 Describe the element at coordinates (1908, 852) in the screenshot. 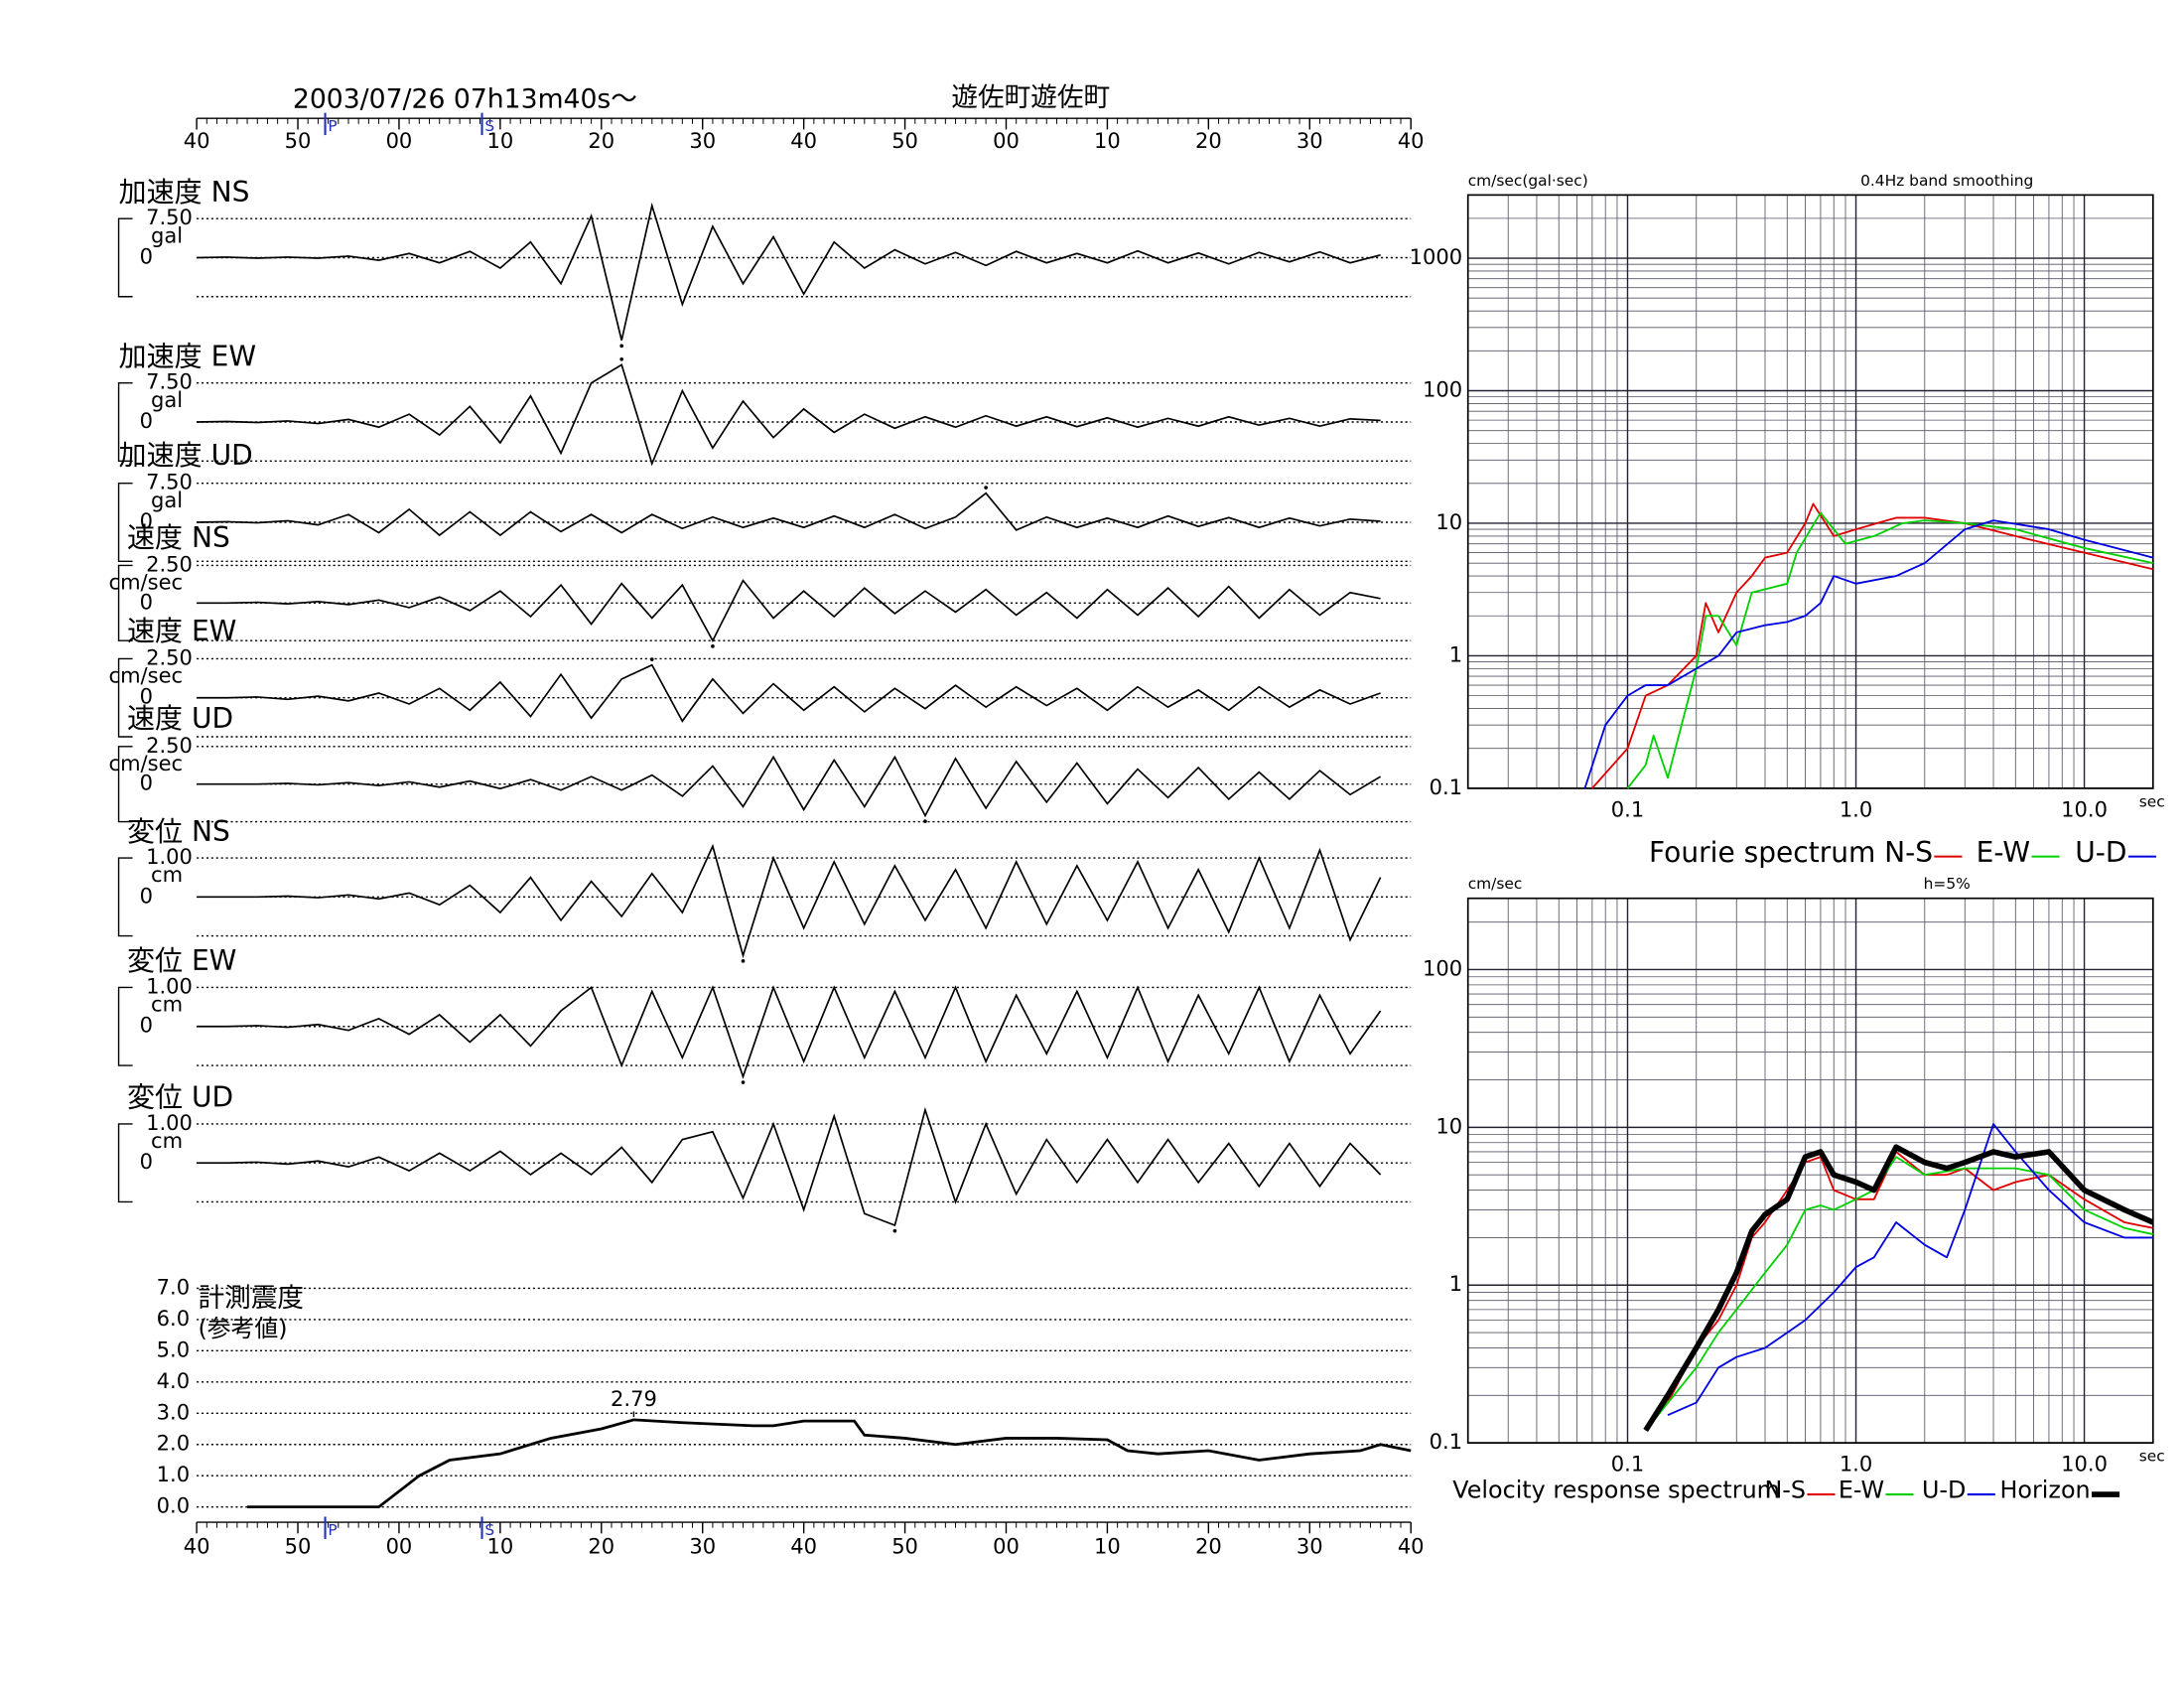

I see `legend-label: N-S` at that location.